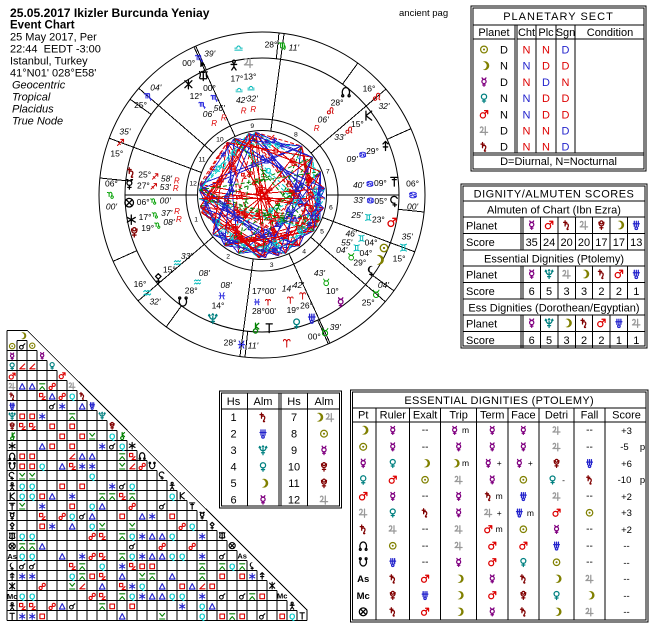 The height and width of the screenshot is (628, 653). I want to click on svg-text: Tropical, so click(31, 98).